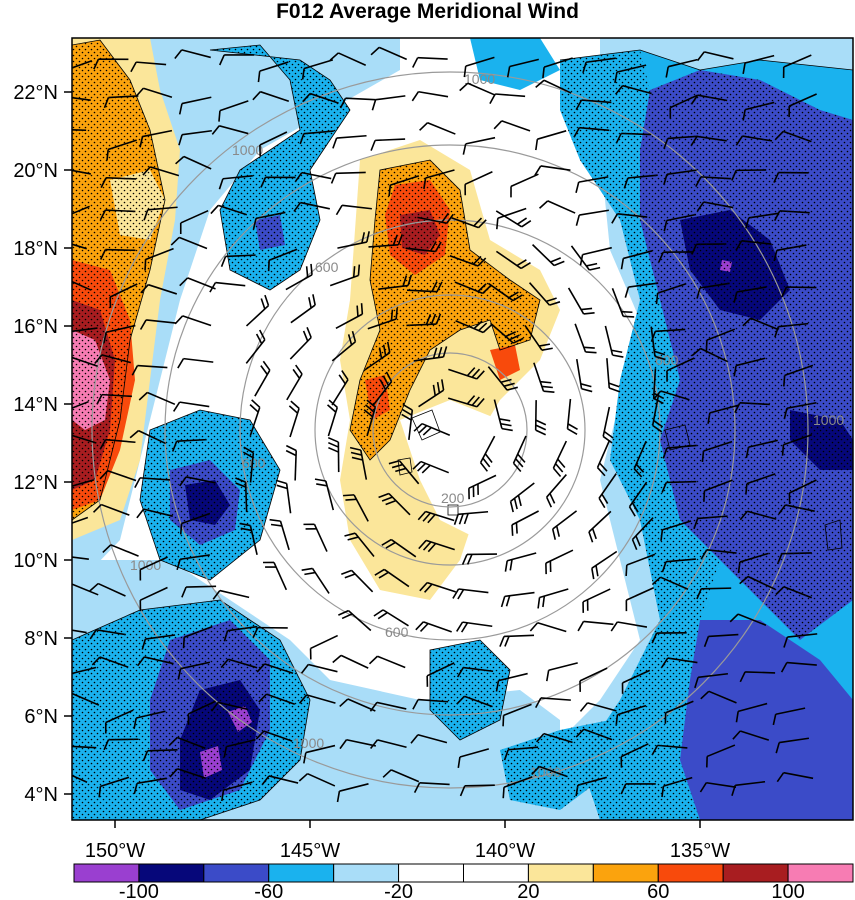 This screenshot has width=855, height=900. What do you see at coordinates (35, 483) in the screenshot?
I see `lat-label: 12°N` at bounding box center [35, 483].